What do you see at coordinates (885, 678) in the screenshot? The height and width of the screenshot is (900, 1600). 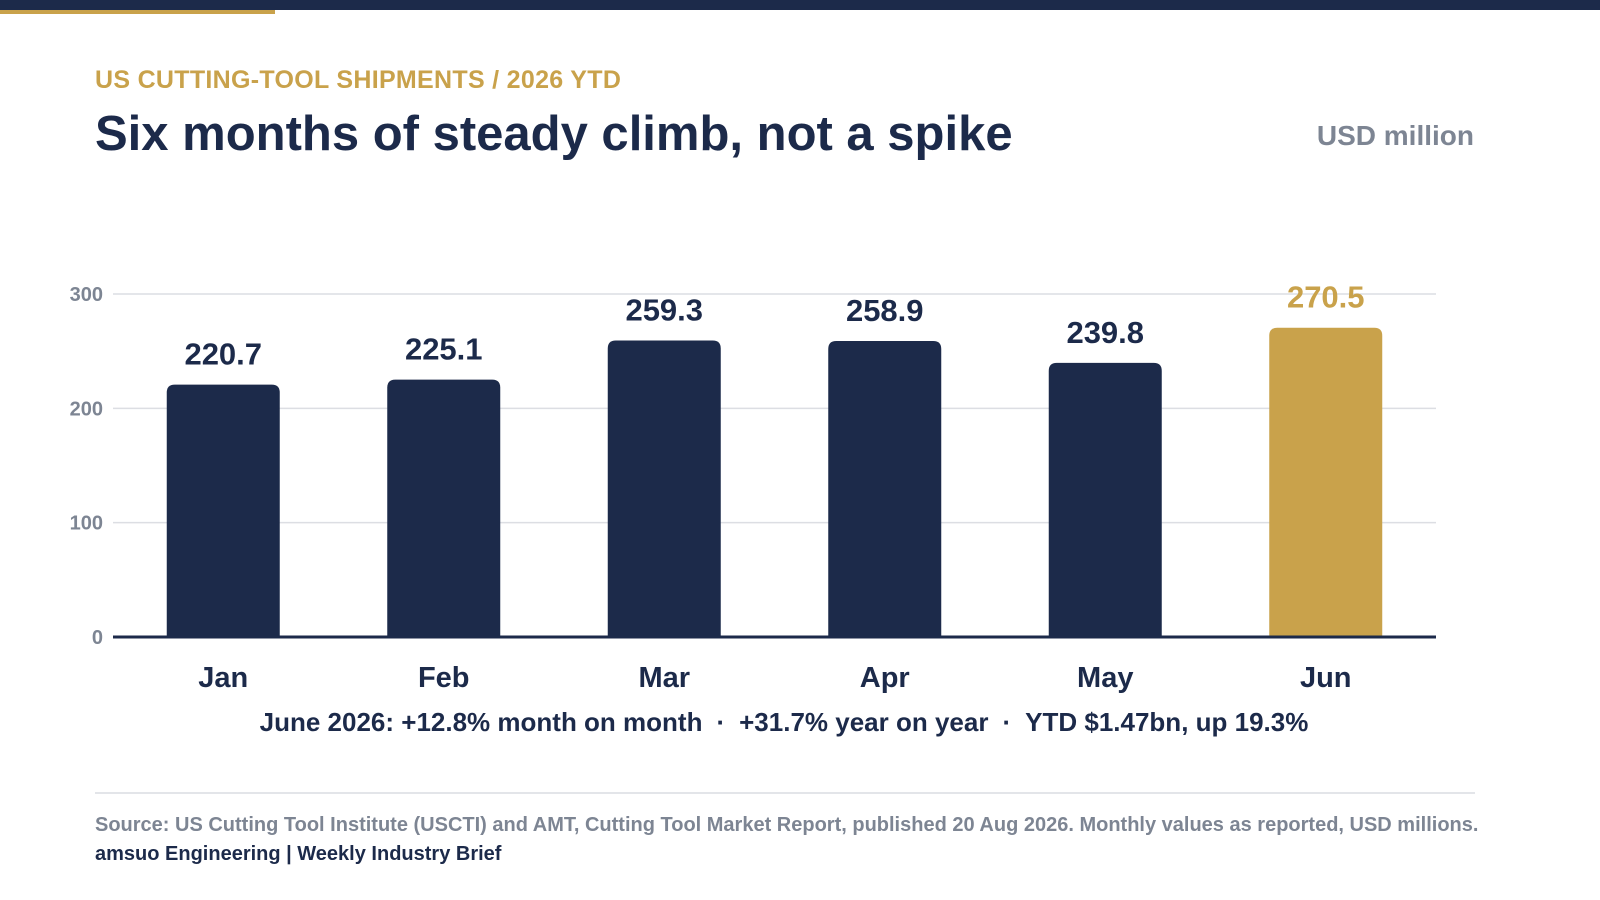 I see `x-tick-label: Apr` at bounding box center [885, 678].